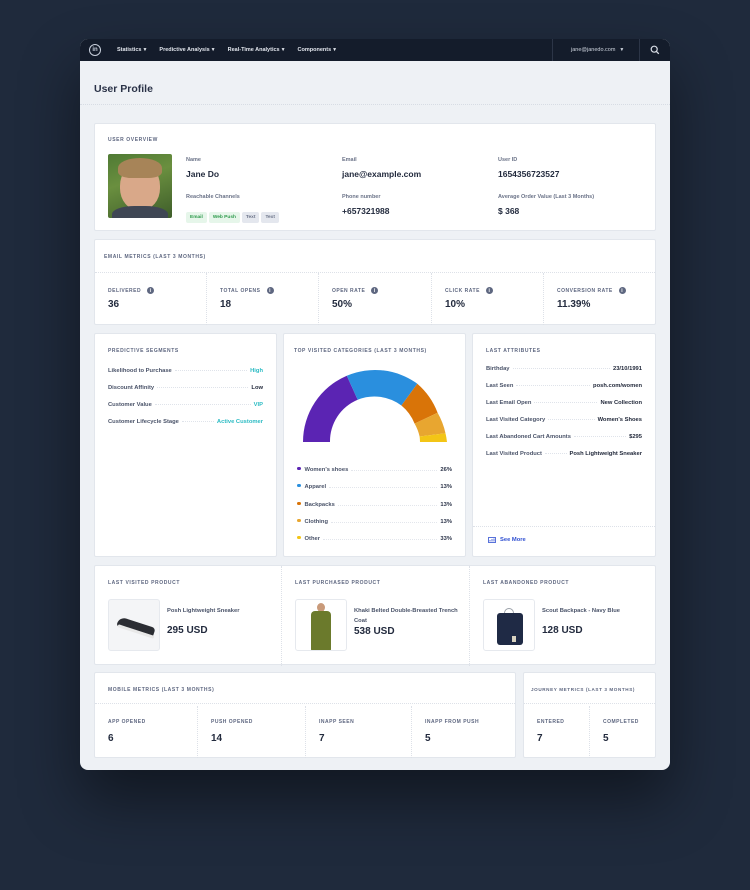 Image resolution: width=750 pixels, height=890 pixels. Describe the element at coordinates (349, 160) in the screenshot. I see `email-label: Email` at that location.